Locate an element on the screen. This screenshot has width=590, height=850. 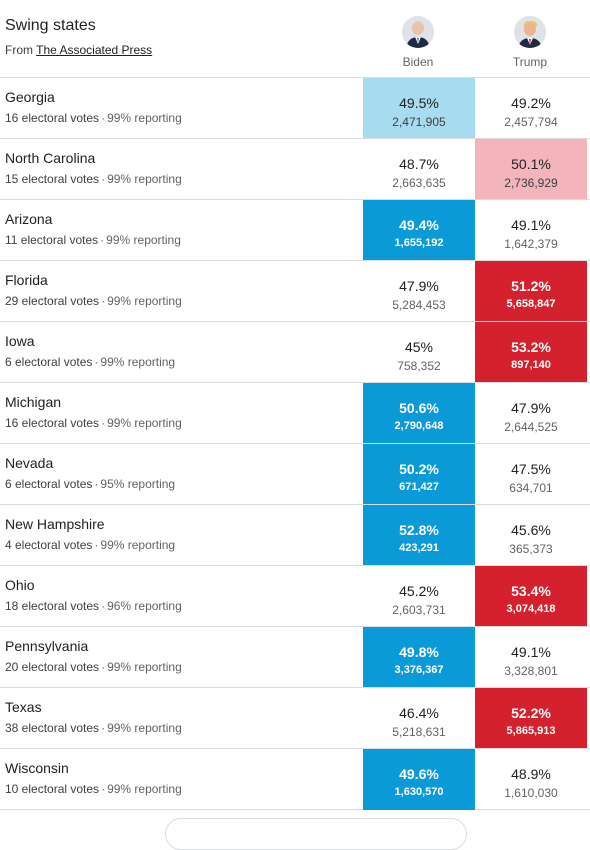
biden-result-cell: 49.5% 2,471,905 is located at coordinates (419, 108).